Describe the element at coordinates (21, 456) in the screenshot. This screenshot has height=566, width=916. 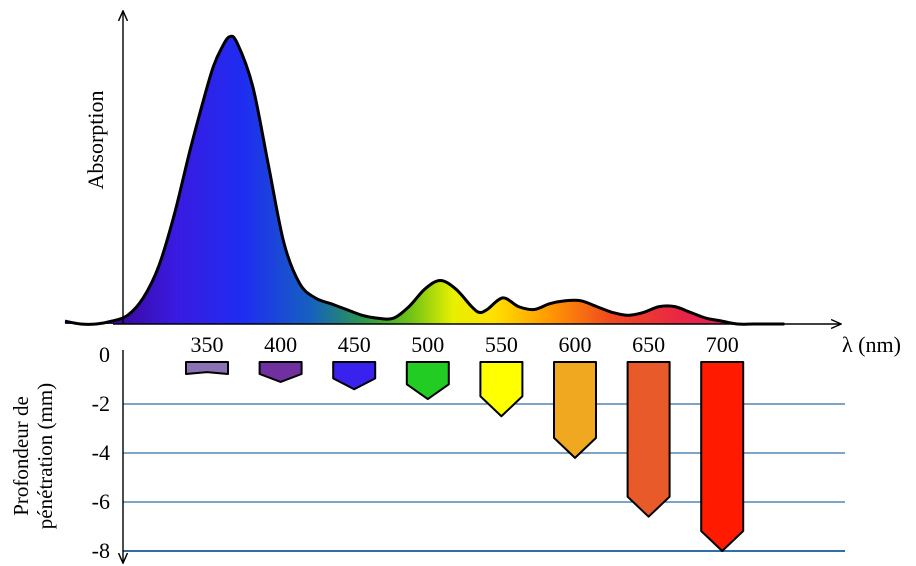
I see `depth-axis-title-line1: Profondeur de` at that location.